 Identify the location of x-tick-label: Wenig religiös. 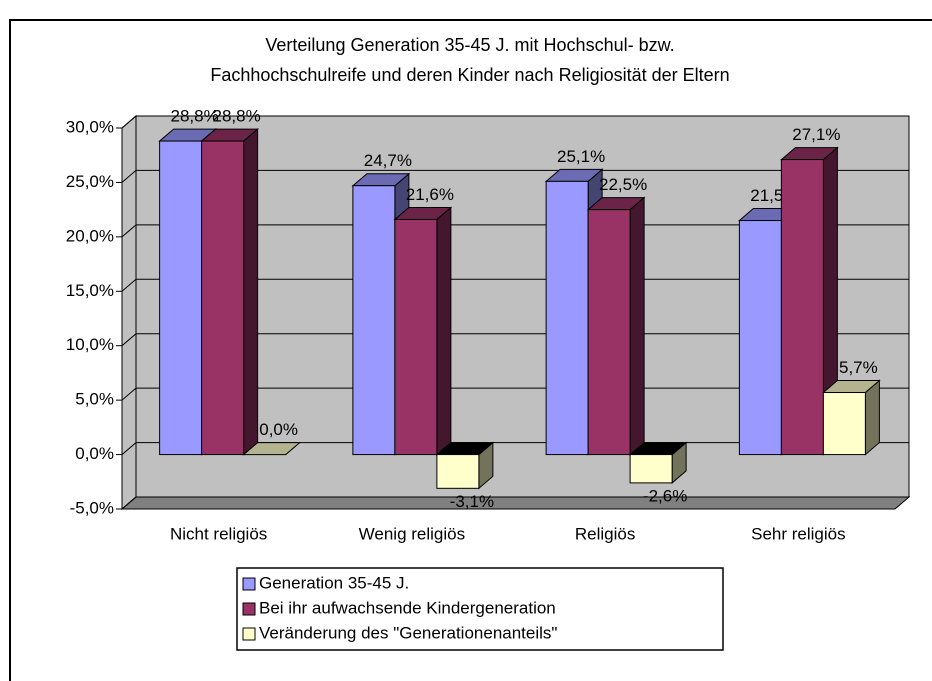
(412, 533).